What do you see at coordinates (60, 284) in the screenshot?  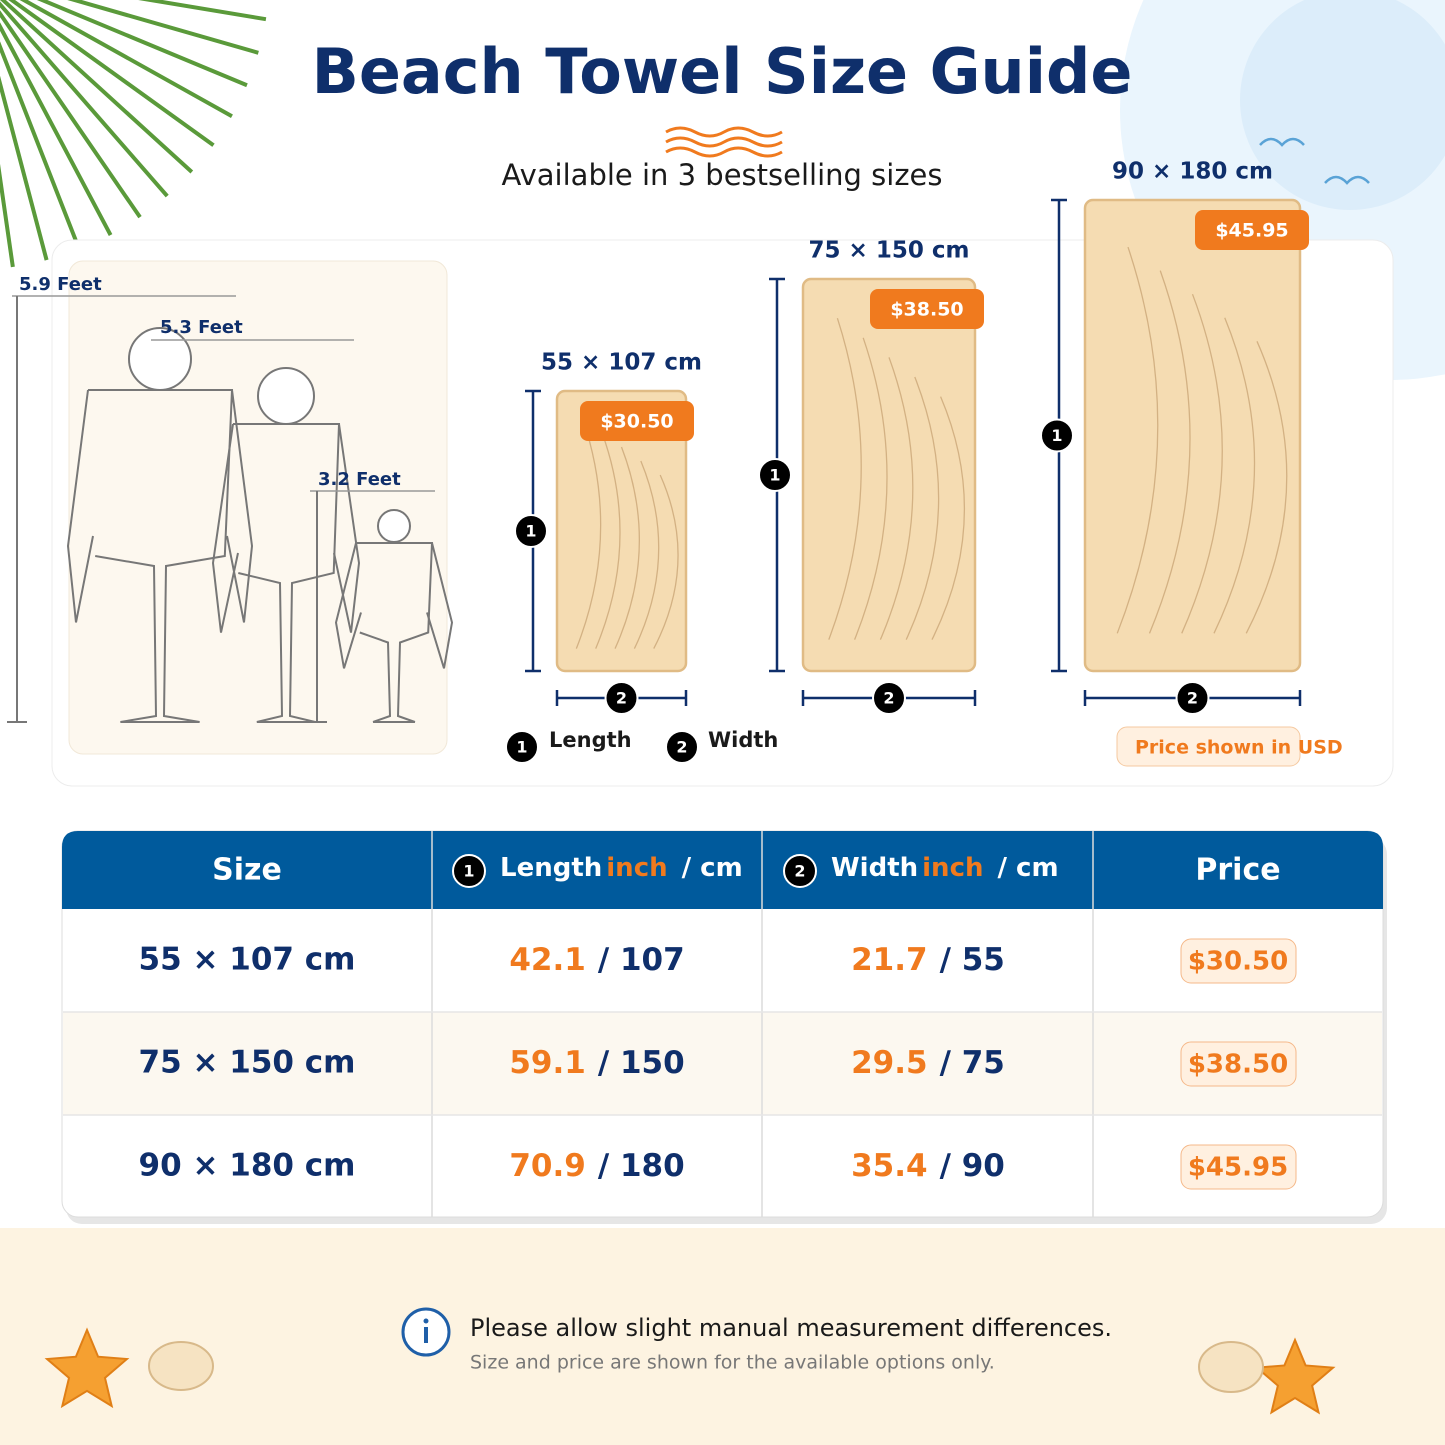 I see `height-label: 5.9 Feet` at bounding box center [60, 284].